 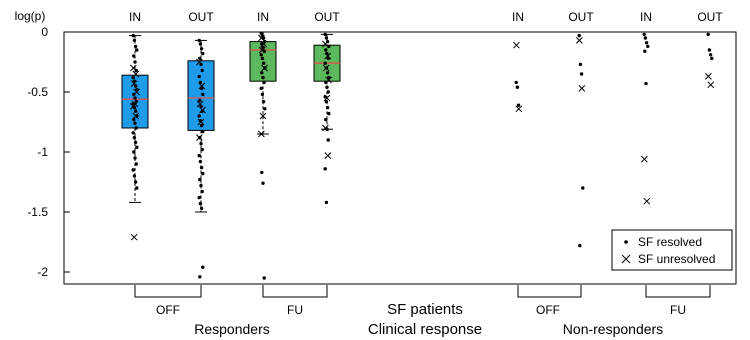 What do you see at coordinates (168, 310) in the screenshot?
I see `responders-off-label: OFF` at bounding box center [168, 310].